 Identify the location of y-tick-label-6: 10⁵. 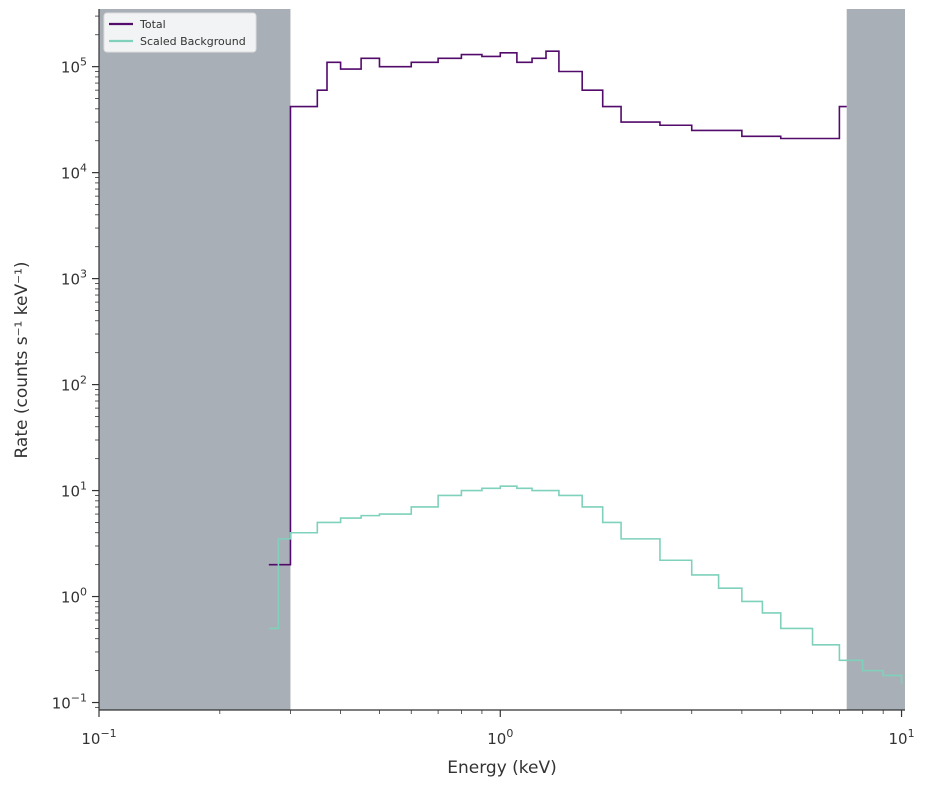
(74, 66).